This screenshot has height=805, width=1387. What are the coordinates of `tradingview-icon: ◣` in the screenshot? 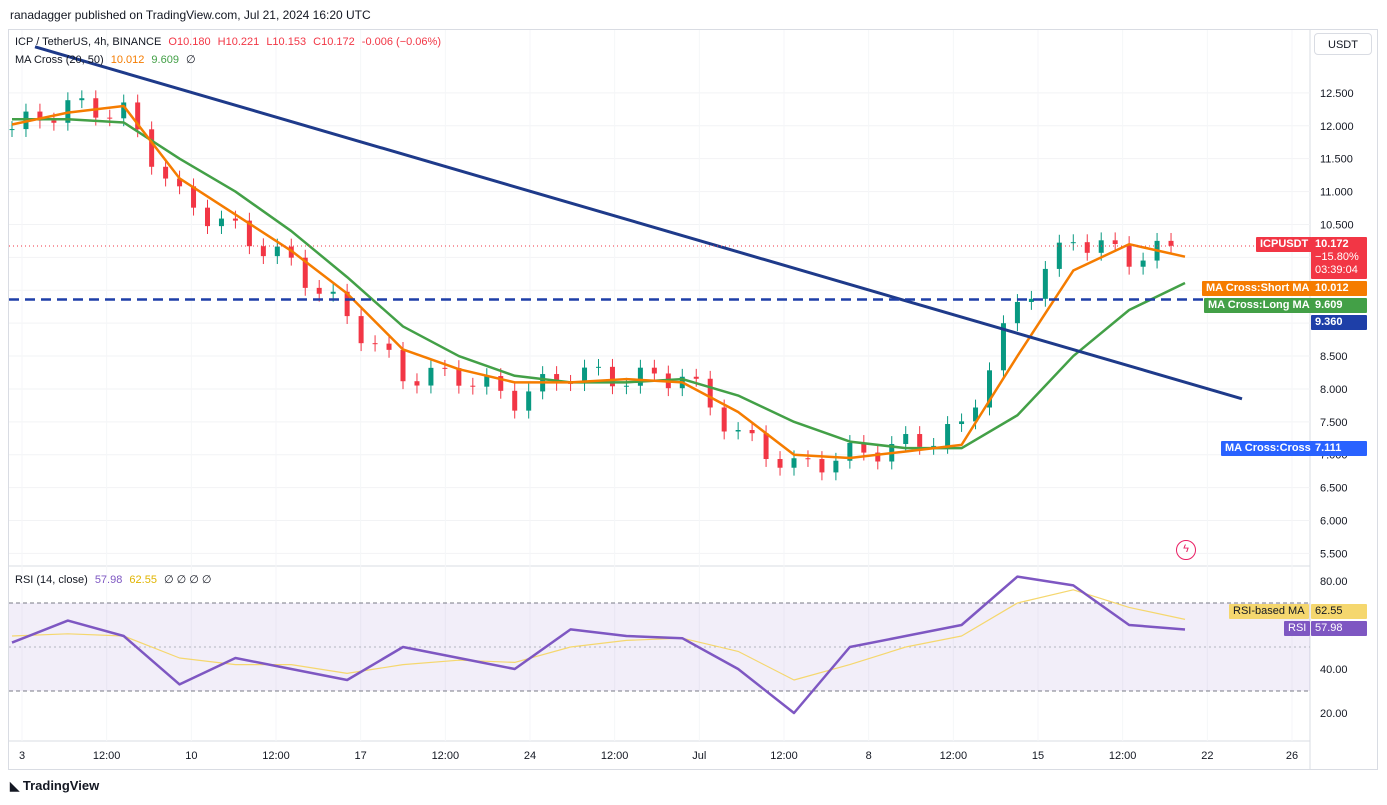 It's located at (15, 786).